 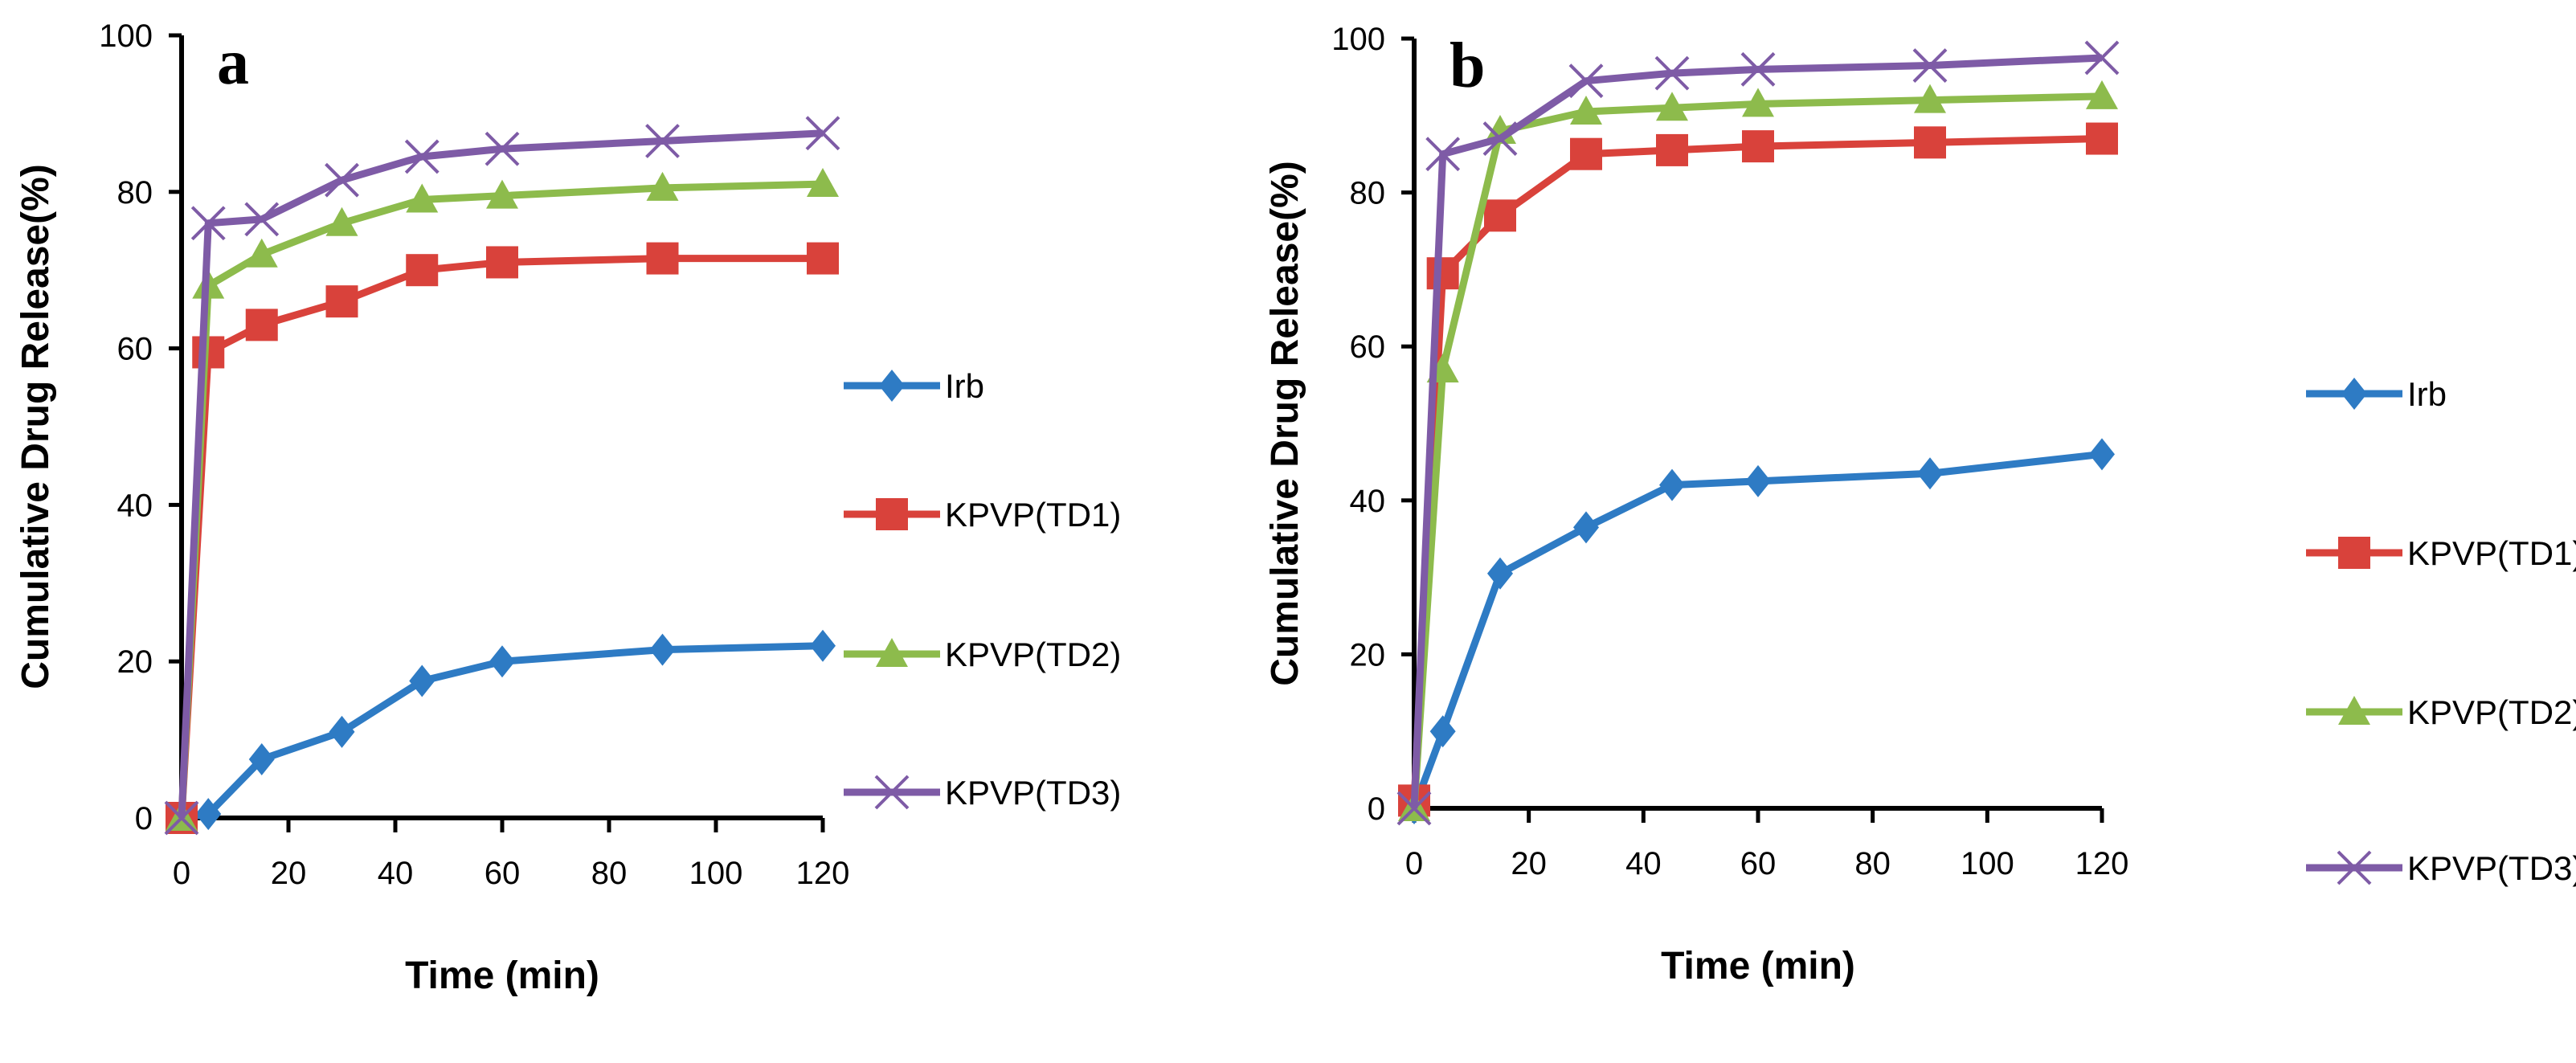 What do you see at coordinates (289, 873) in the screenshot?
I see `x-tick-label: 20` at bounding box center [289, 873].